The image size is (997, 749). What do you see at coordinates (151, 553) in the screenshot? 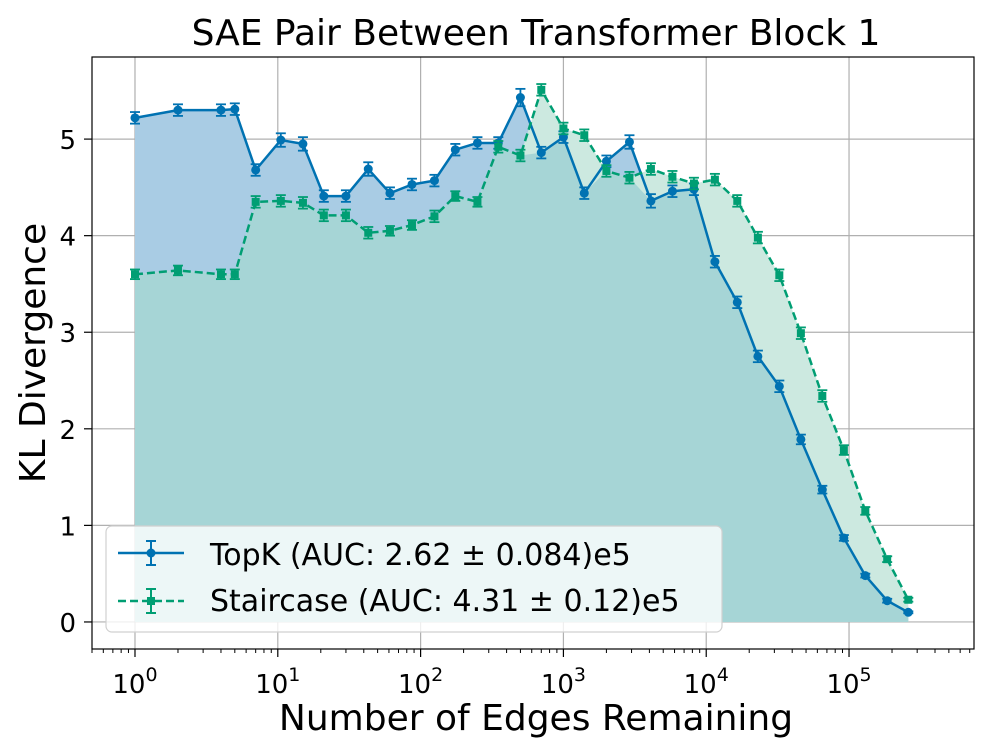
I see `legend-topk-marker` at bounding box center [151, 553].